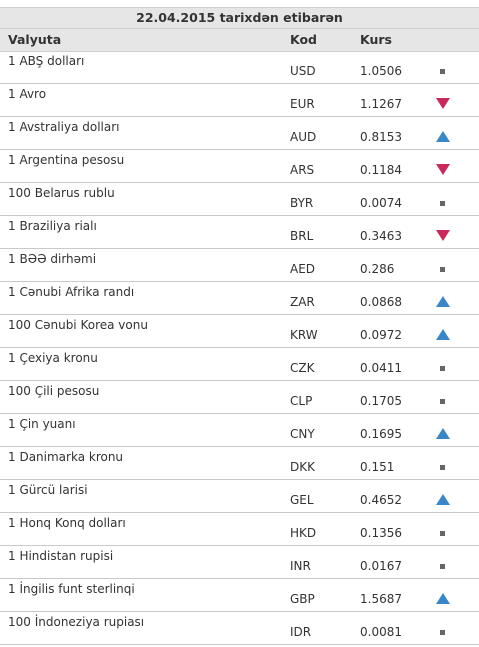  Describe the element at coordinates (71, 292) in the screenshot. I see `currency-name: 1 Cənubi Afrika randı` at that location.